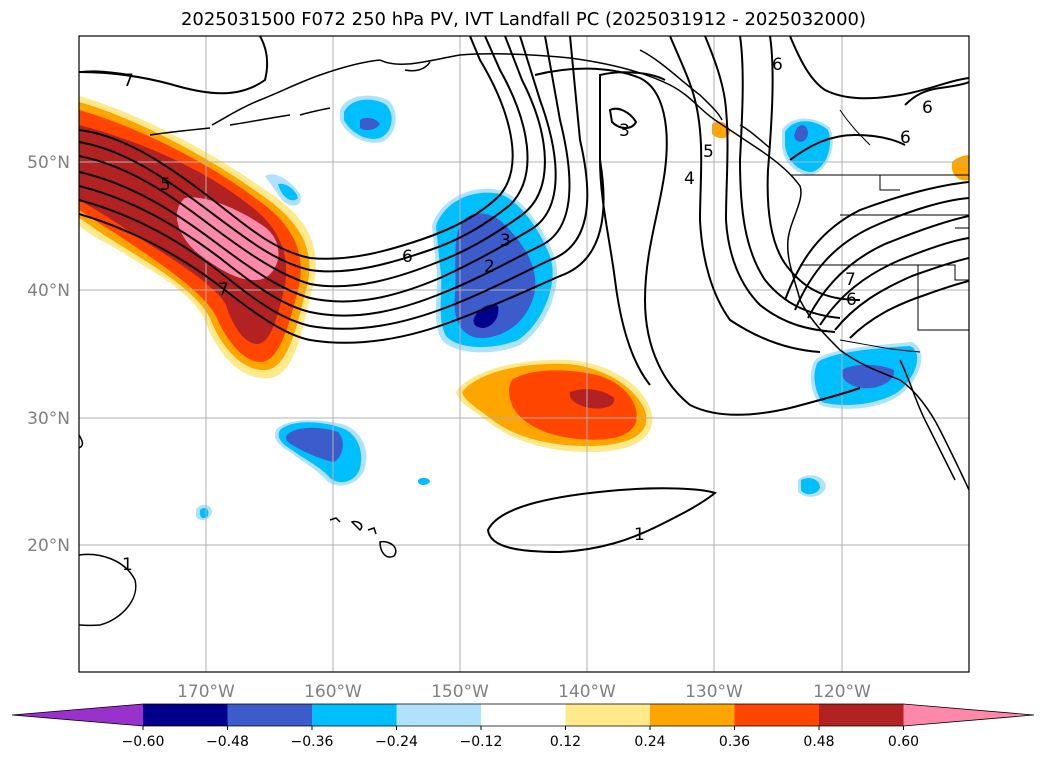 This screenshot has height=765, width=1047. Describe the element at coordinates (227, 742) in the screenshot. I see `colorbar-tick-label: −0.48` at that location.